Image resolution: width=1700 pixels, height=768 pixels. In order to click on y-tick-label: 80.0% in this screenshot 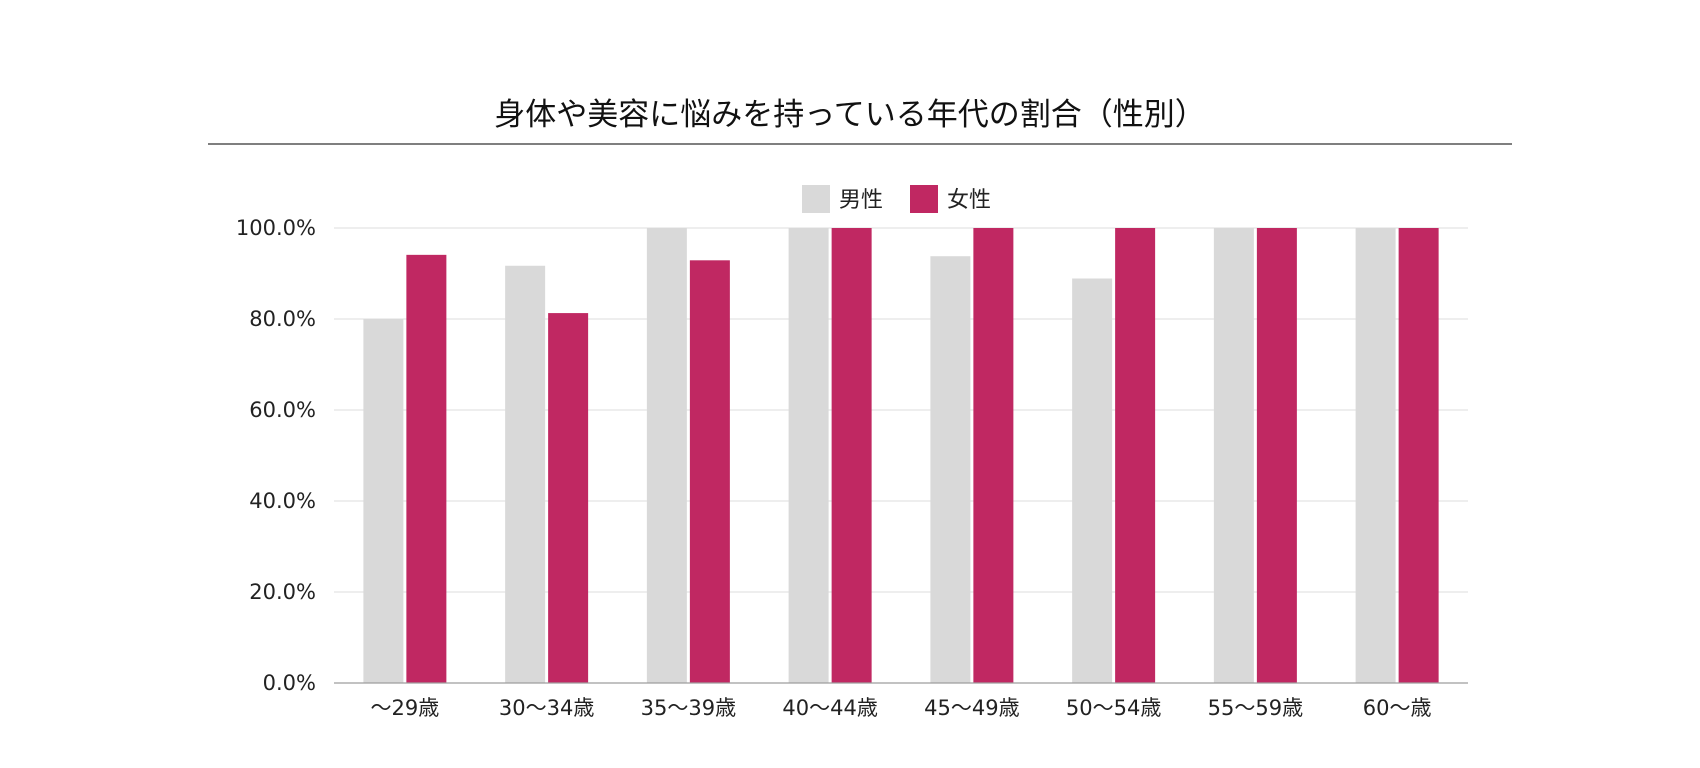, I will do `click(282, 319)`.